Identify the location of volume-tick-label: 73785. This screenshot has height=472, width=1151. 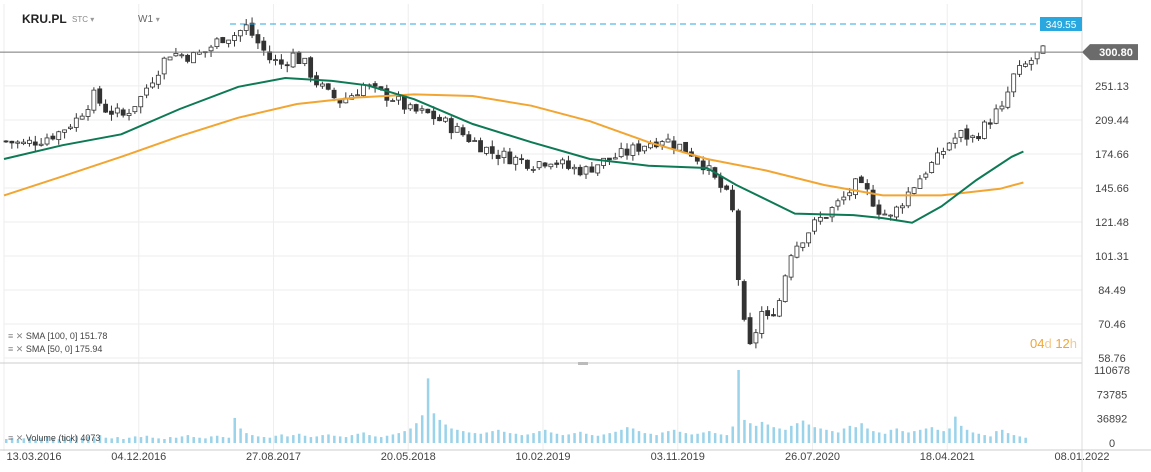
(1112, 395).